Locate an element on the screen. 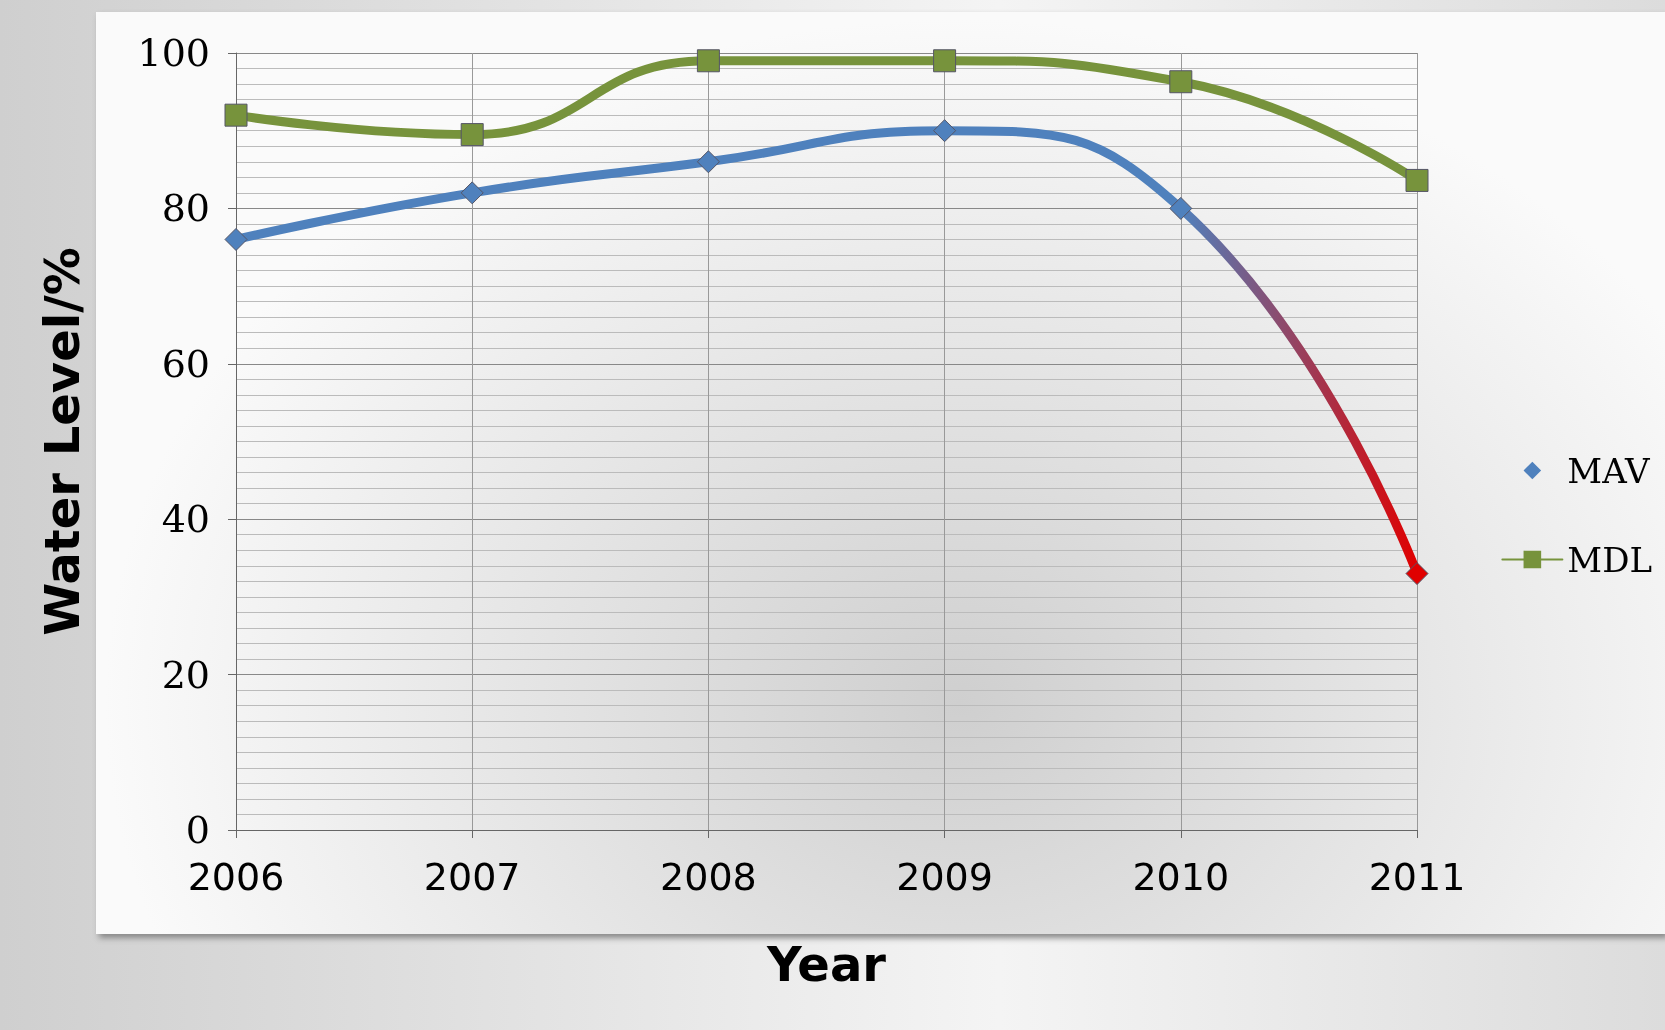  x-tick-label: 2010 is located at coordinates (1181, 877).